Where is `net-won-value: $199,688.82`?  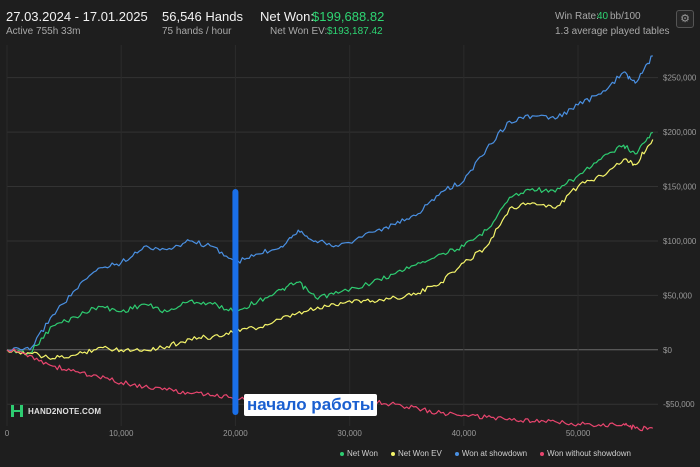
net-won-value: $199,688.82 is located at coordinates (348, 16).